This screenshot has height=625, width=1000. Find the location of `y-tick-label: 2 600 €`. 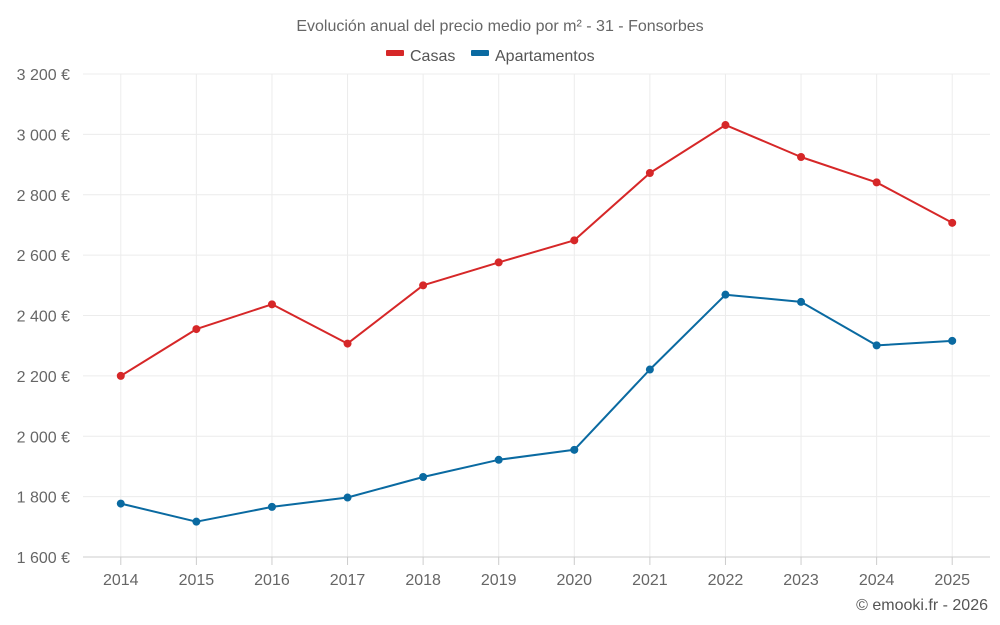

y-tick-label: 2 600 € is located at coordinates (43, 256).